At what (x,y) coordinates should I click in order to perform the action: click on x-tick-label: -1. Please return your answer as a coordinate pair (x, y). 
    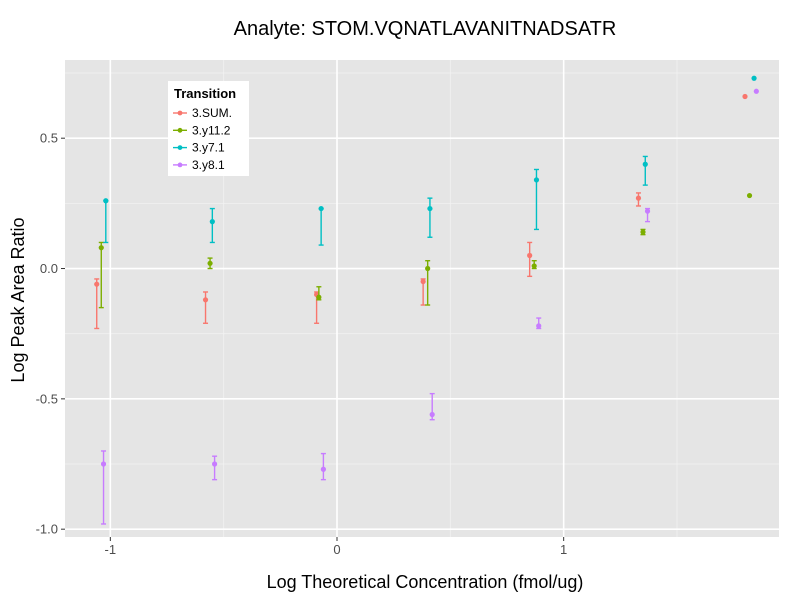
    Looking at the image, I should click on (111, 549).